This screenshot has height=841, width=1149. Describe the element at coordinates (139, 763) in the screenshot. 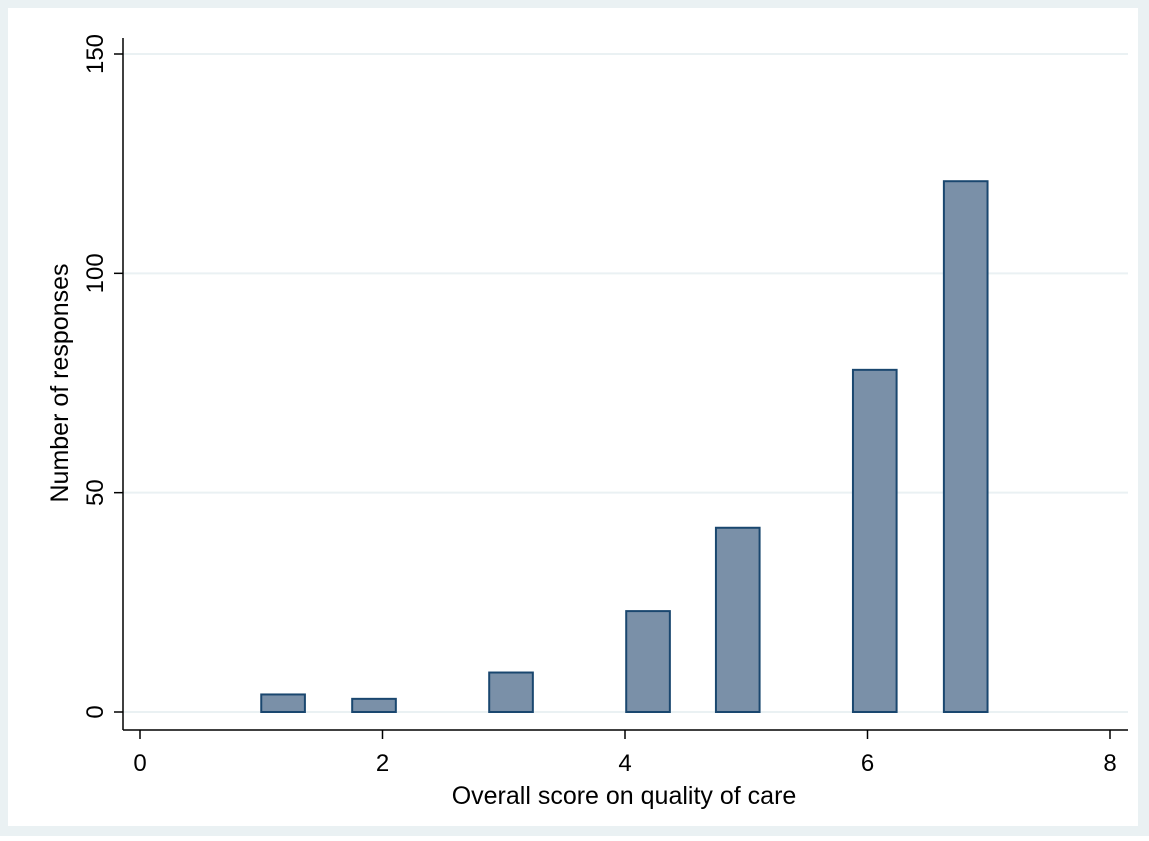

I see `x-tick-label-0: 0` at that location.